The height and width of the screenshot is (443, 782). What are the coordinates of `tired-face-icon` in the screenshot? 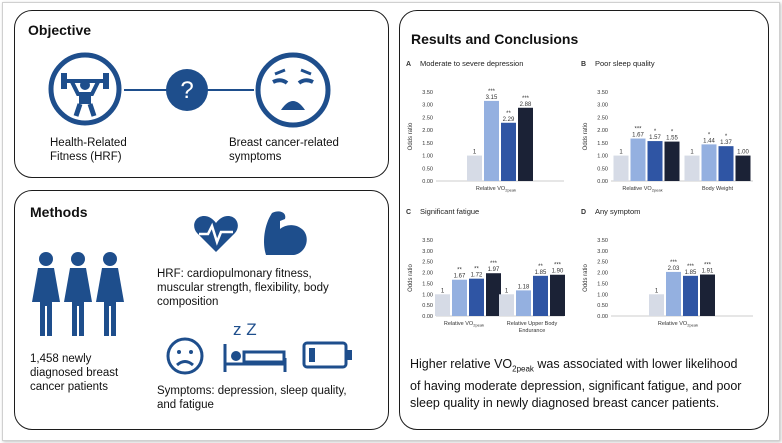 It's located at (293, 90).